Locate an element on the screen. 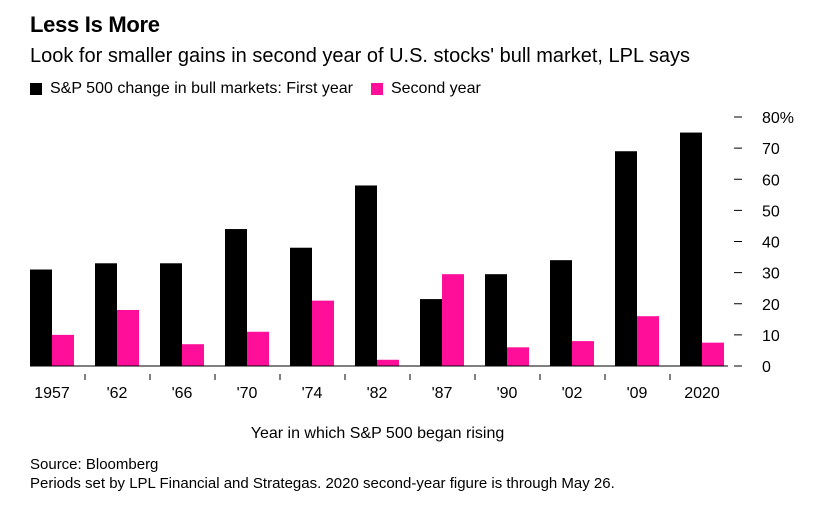  x-axis-label-text: Year in which S&P 500 began rising is located at coordinates (377, 433).